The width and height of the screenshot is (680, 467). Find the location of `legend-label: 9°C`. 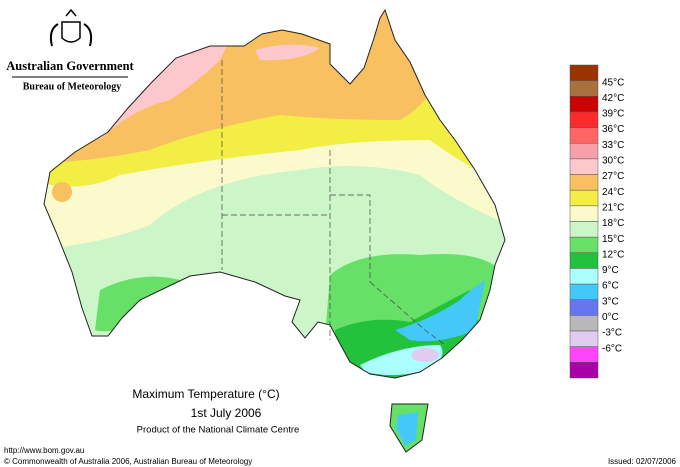

legend-label: 9°C is located at coordinates (610, 270).